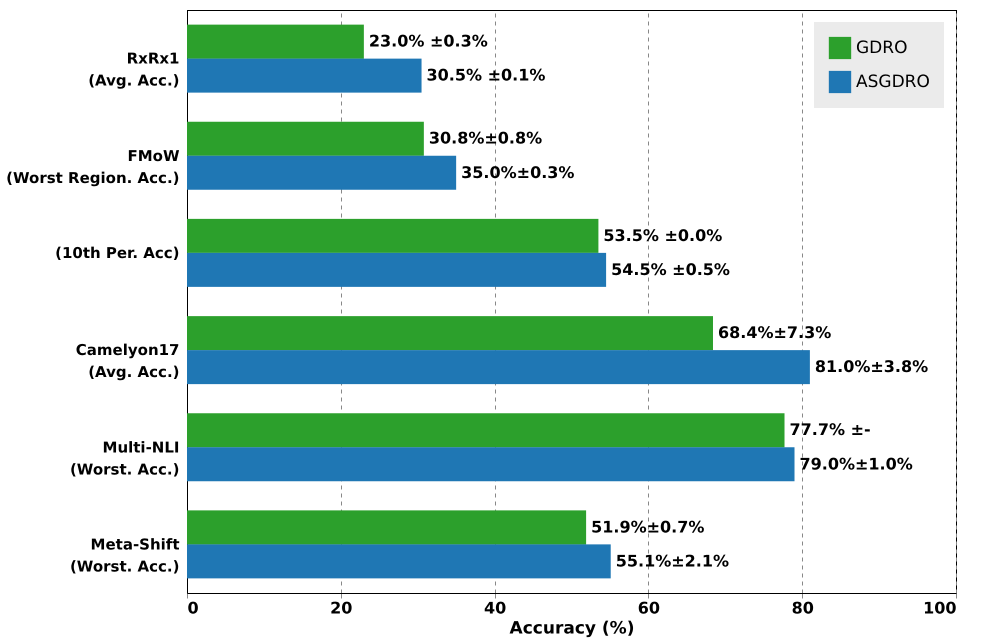 The width and height of the screenshot is (987, 641). What do you see at coordinates (673, 560) in the screenshot?
I see `data-label: 55.1%±2.1%` at bounding box center [673, 560].